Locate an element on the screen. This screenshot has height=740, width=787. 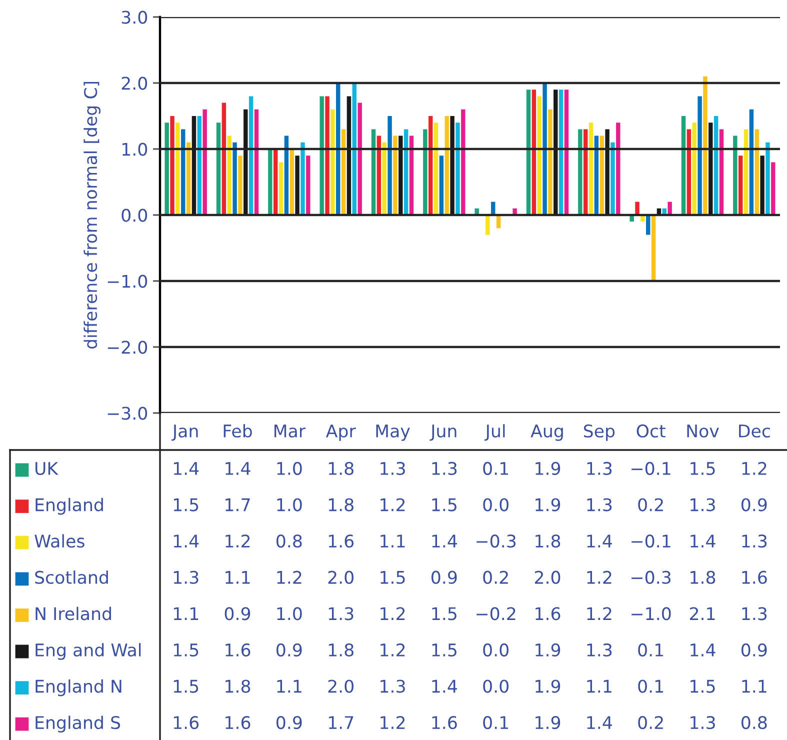
legend-label: England S is located at coordinates (78, 724).